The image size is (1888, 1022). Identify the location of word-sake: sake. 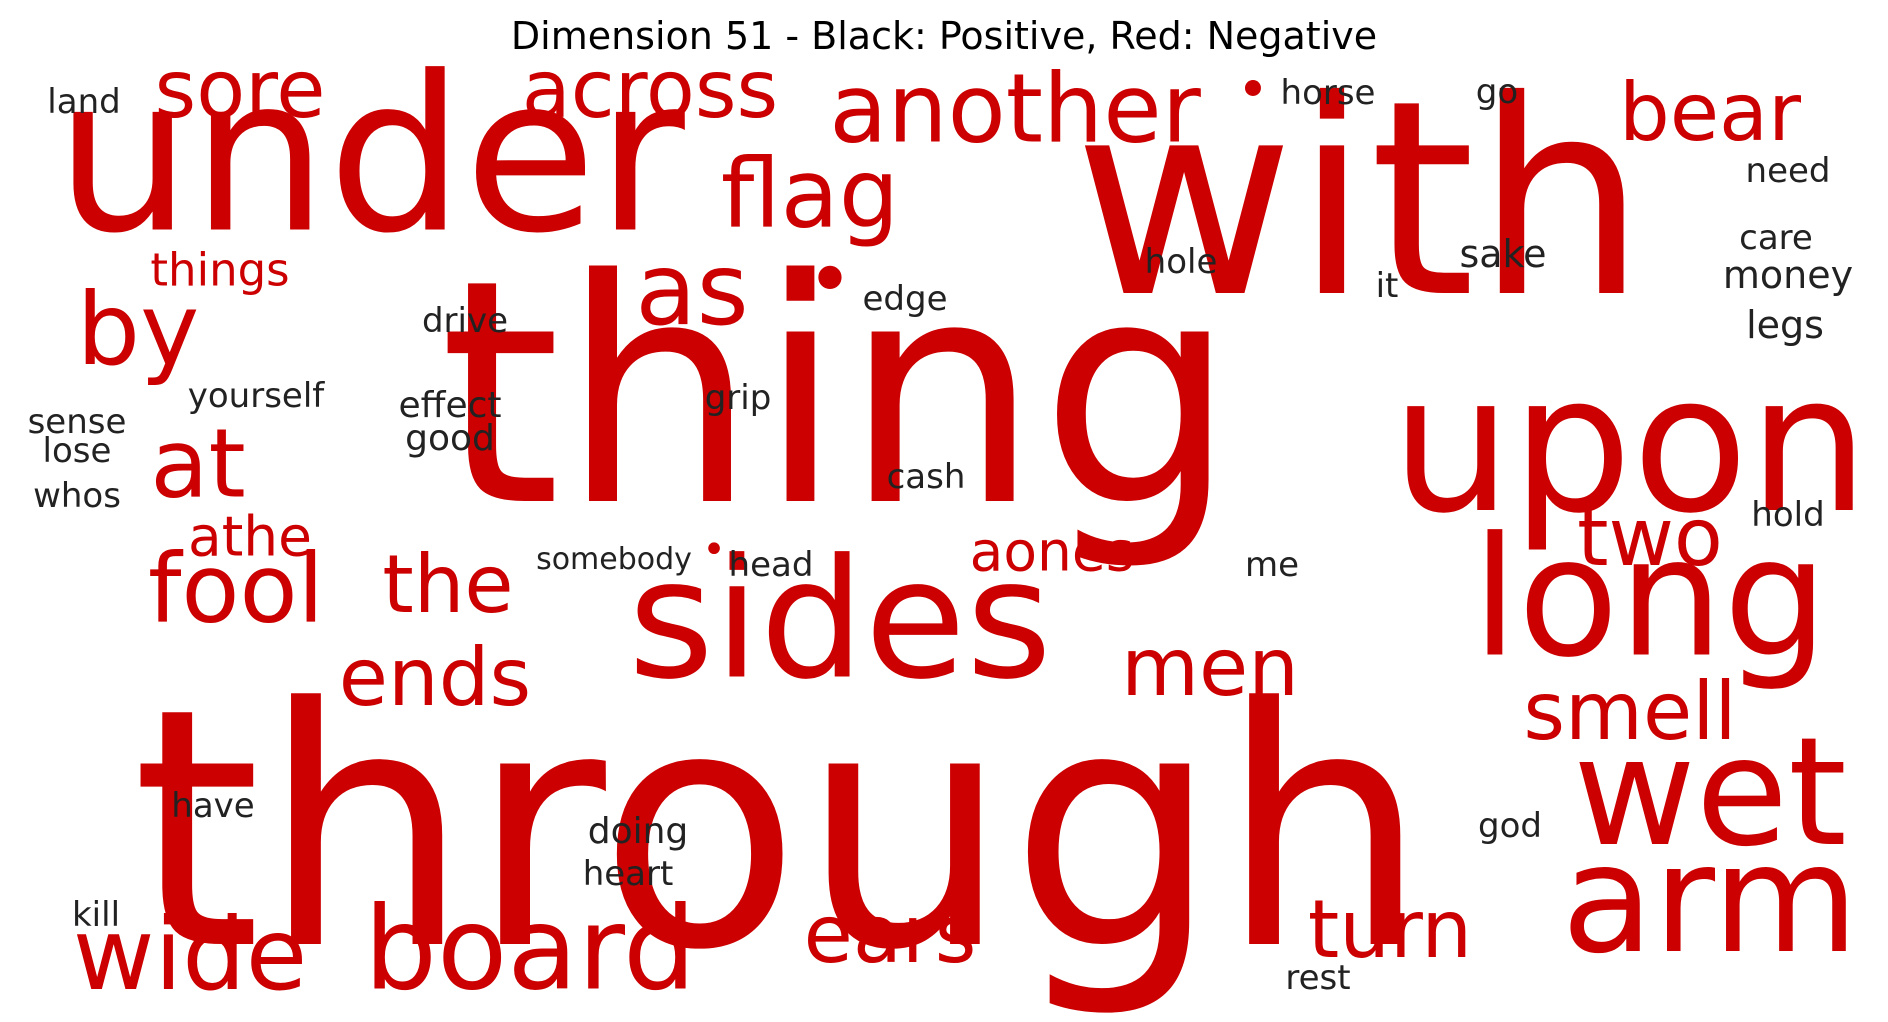
(1503, 254).